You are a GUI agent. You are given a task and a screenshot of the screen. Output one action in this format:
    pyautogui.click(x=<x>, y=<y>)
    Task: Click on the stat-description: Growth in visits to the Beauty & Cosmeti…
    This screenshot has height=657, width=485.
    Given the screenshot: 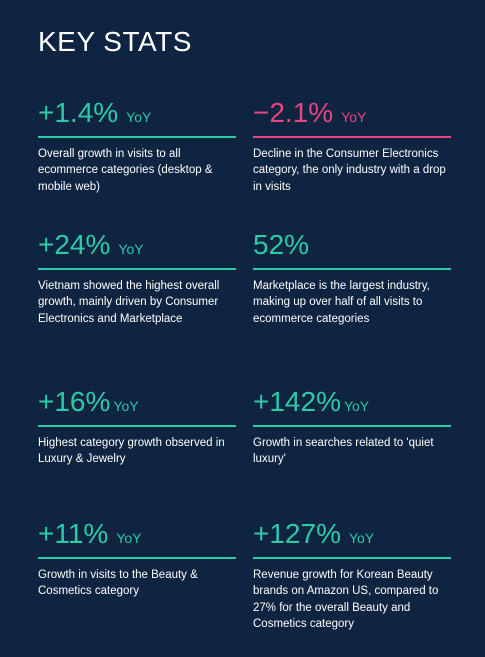 What is the action you would take?
    pyautogui.click(x=118, y=583)
    